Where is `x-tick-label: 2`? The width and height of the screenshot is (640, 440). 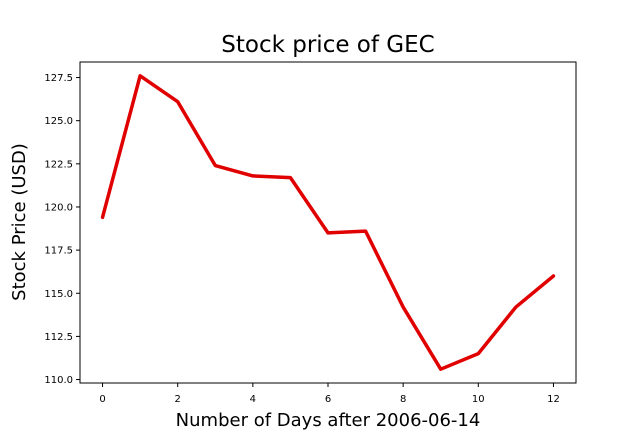 x-tick-label: 2 is located at coordinates (178, 399).